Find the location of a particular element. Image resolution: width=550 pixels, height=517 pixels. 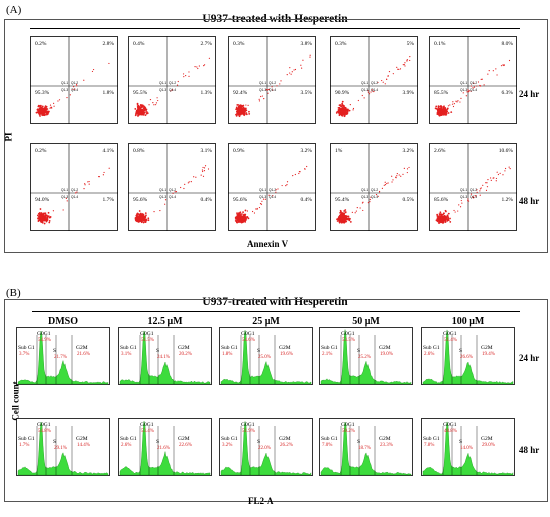

phase-percent-s: 29.1% is located at coordinates (60, 448).